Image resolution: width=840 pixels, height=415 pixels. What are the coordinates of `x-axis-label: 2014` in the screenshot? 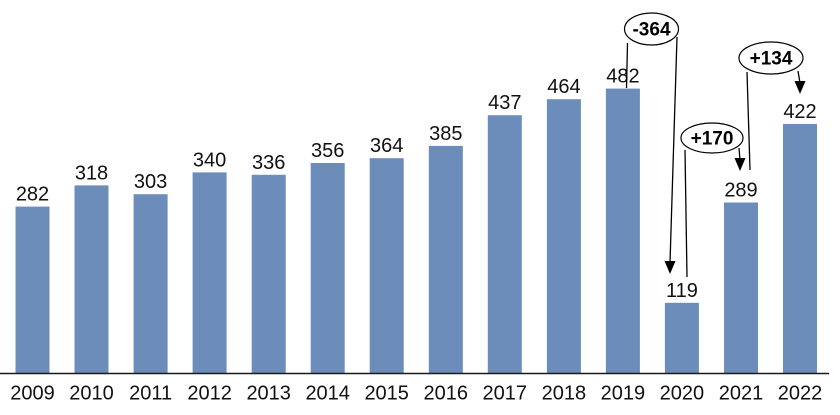 It's located at (327, 394).